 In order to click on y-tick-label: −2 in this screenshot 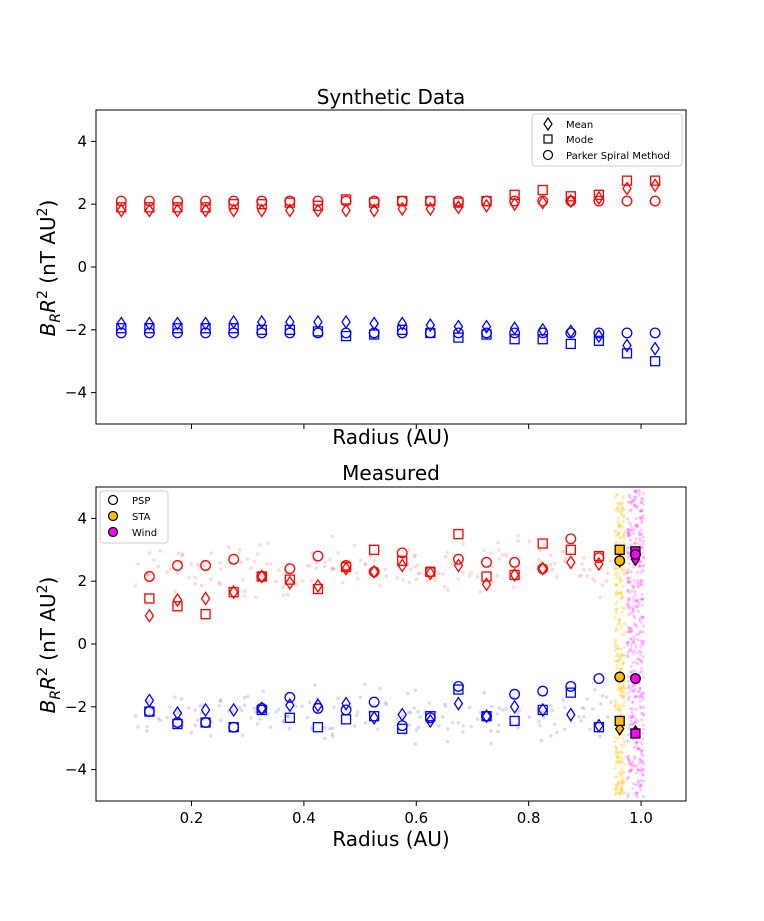, I will do `click(76, 707)`.